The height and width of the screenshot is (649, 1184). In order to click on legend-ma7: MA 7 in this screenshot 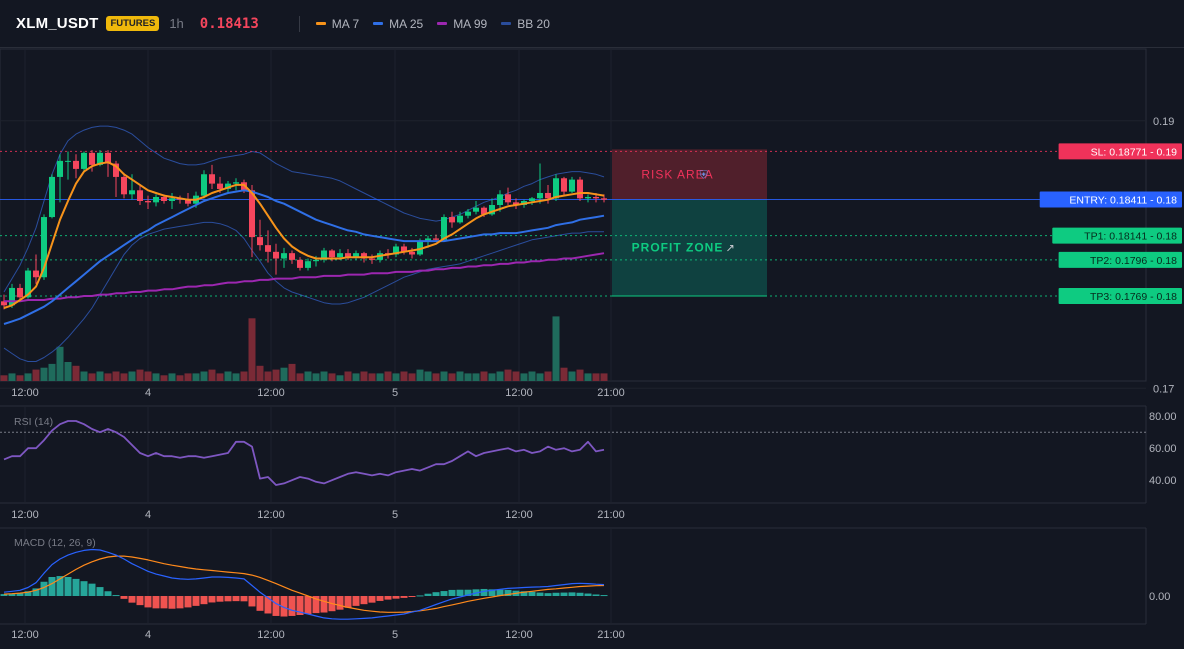, I will do `click(337, 24)`.